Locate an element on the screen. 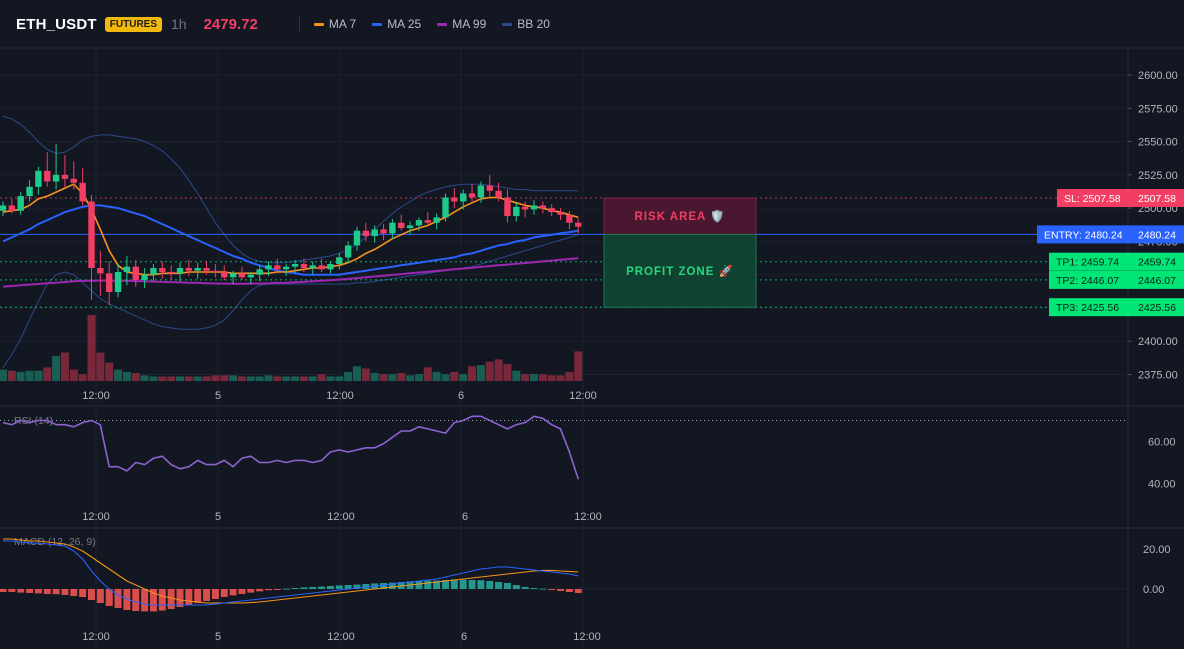 The image size is (1184, 649). legend-ma7: MA 7 is located at coordinates (334, 24).